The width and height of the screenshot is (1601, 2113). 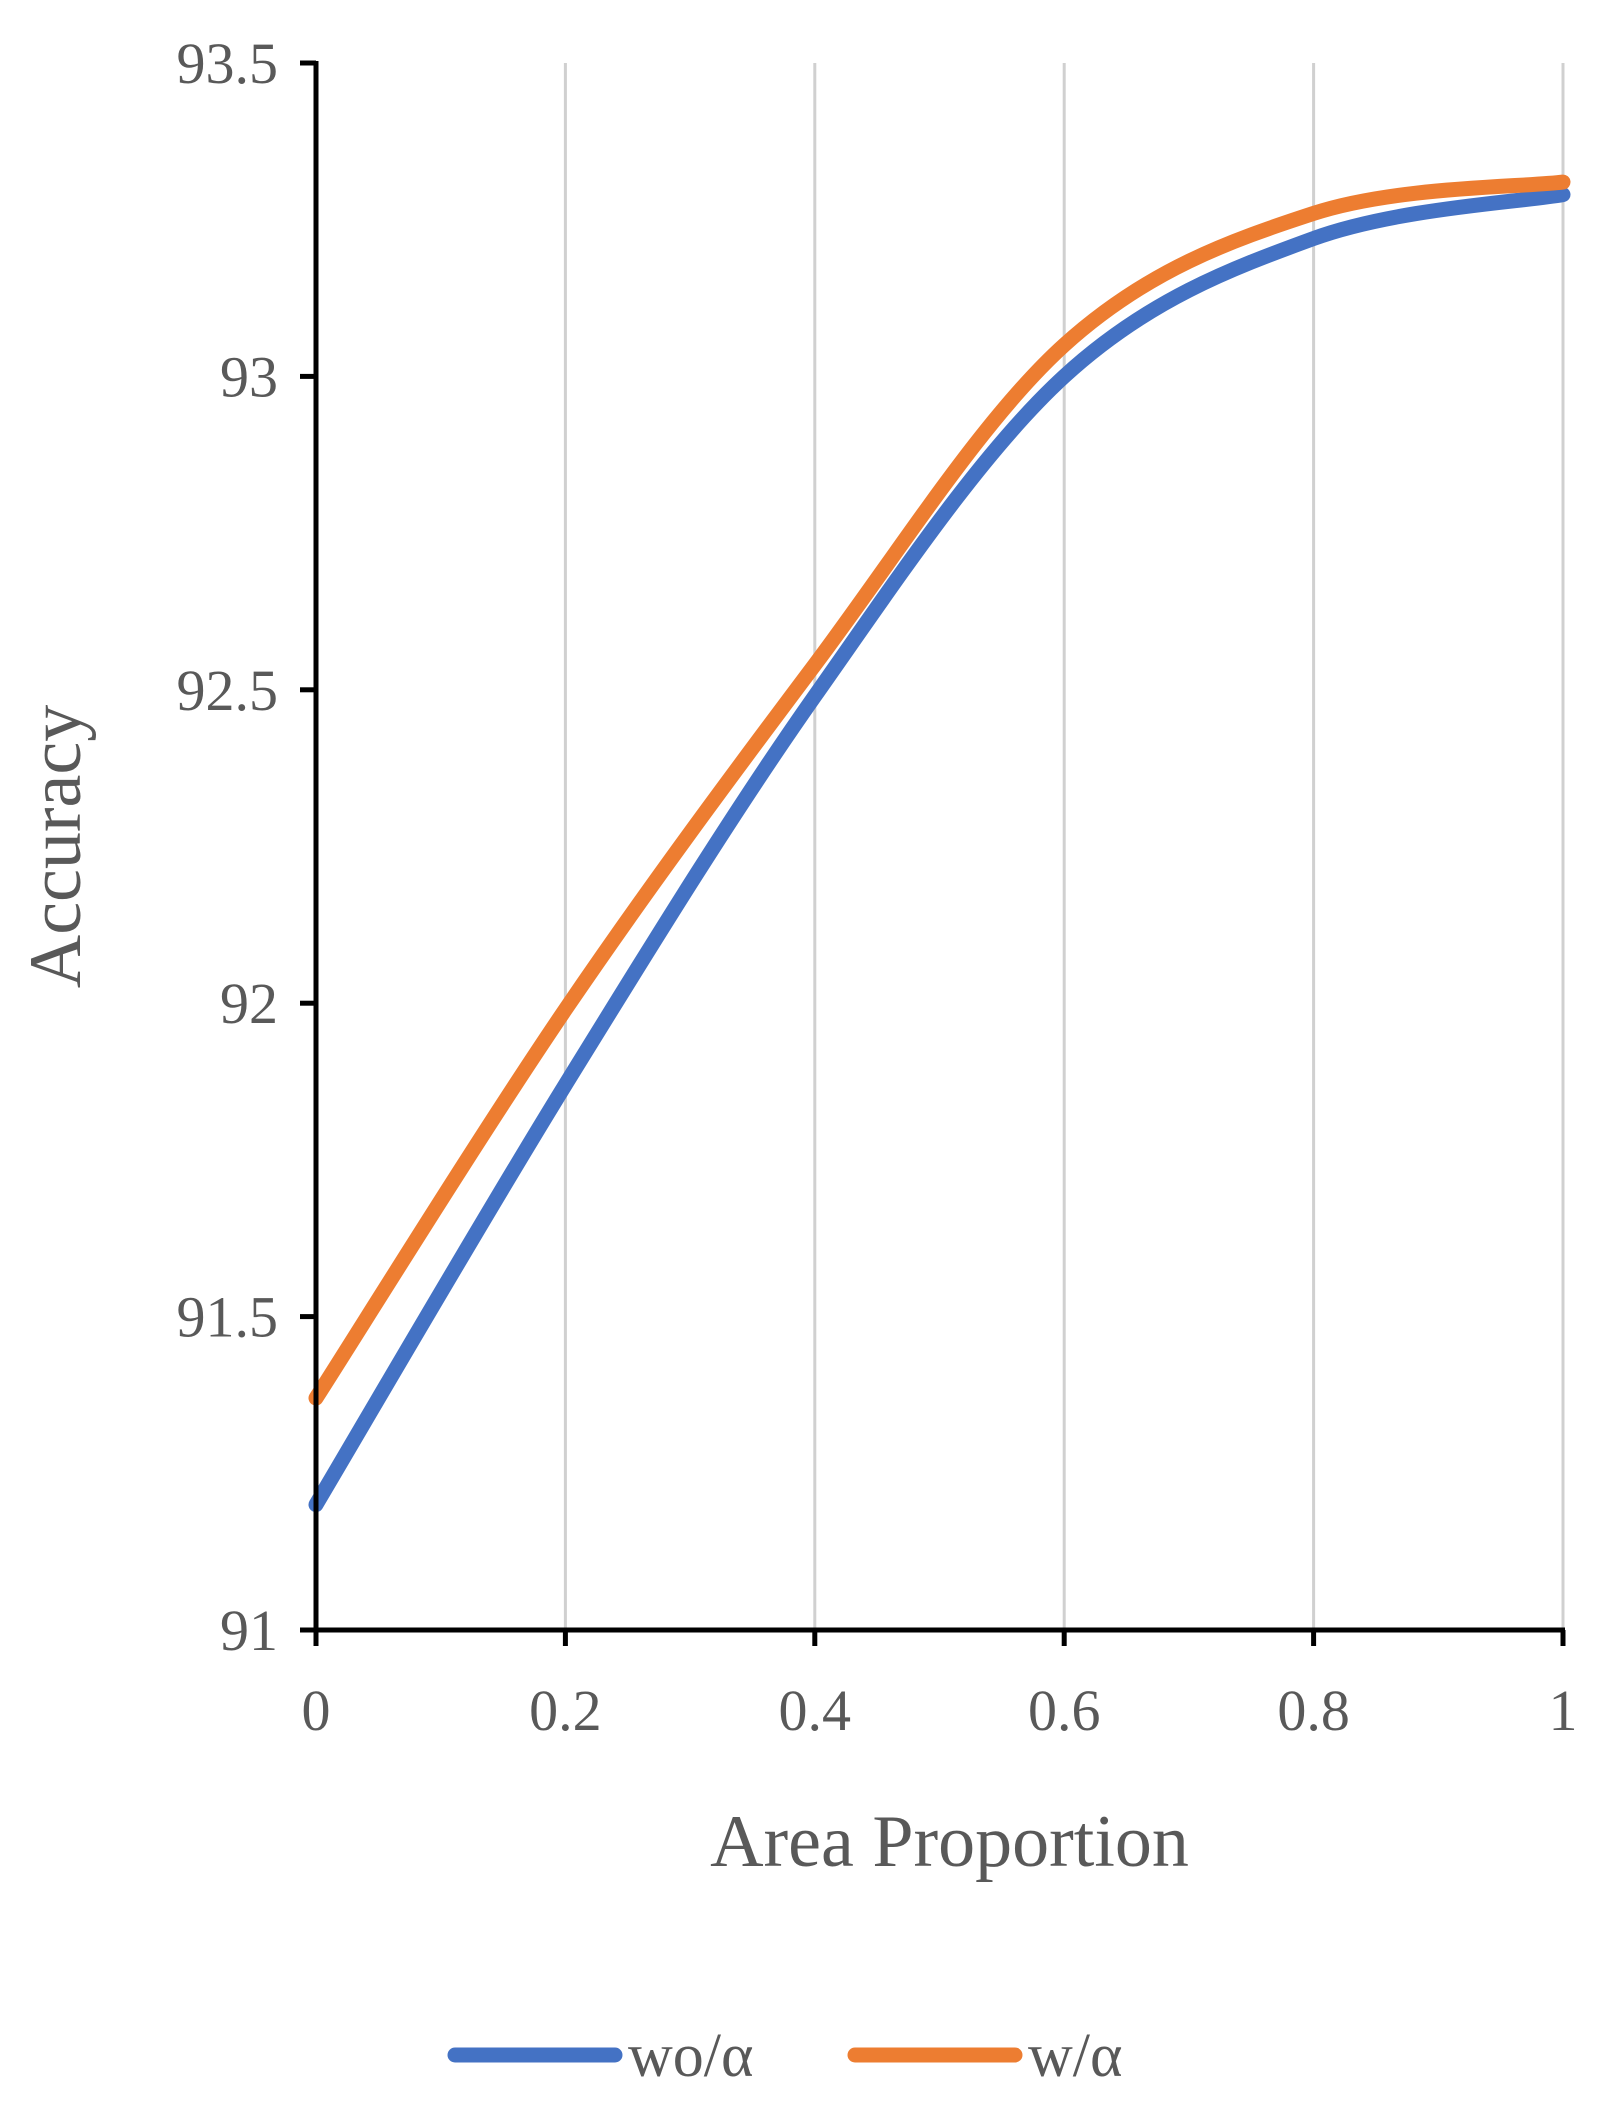 What do you see at coordinates (815, 1710) in the screenshot?
I see `x-tick-label: 0.4` at bounding box center [815, 1710].